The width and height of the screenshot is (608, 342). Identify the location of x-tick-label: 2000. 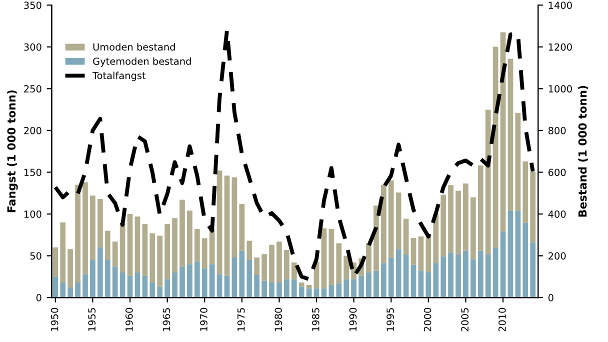
(428, 320).